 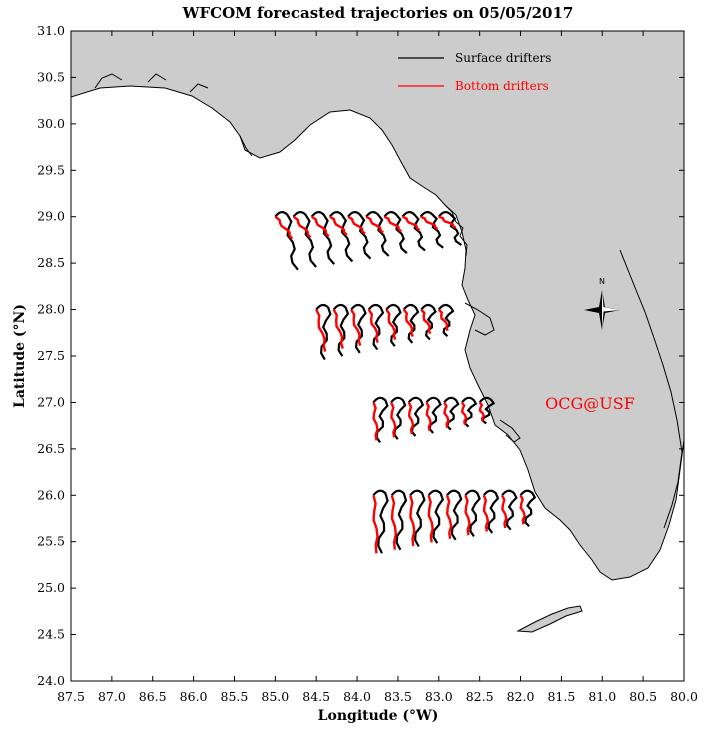 What do you see at coordinates (611, 310) in the screenshot?
I see `compass-star-inner` at bounding box center [611, 310].